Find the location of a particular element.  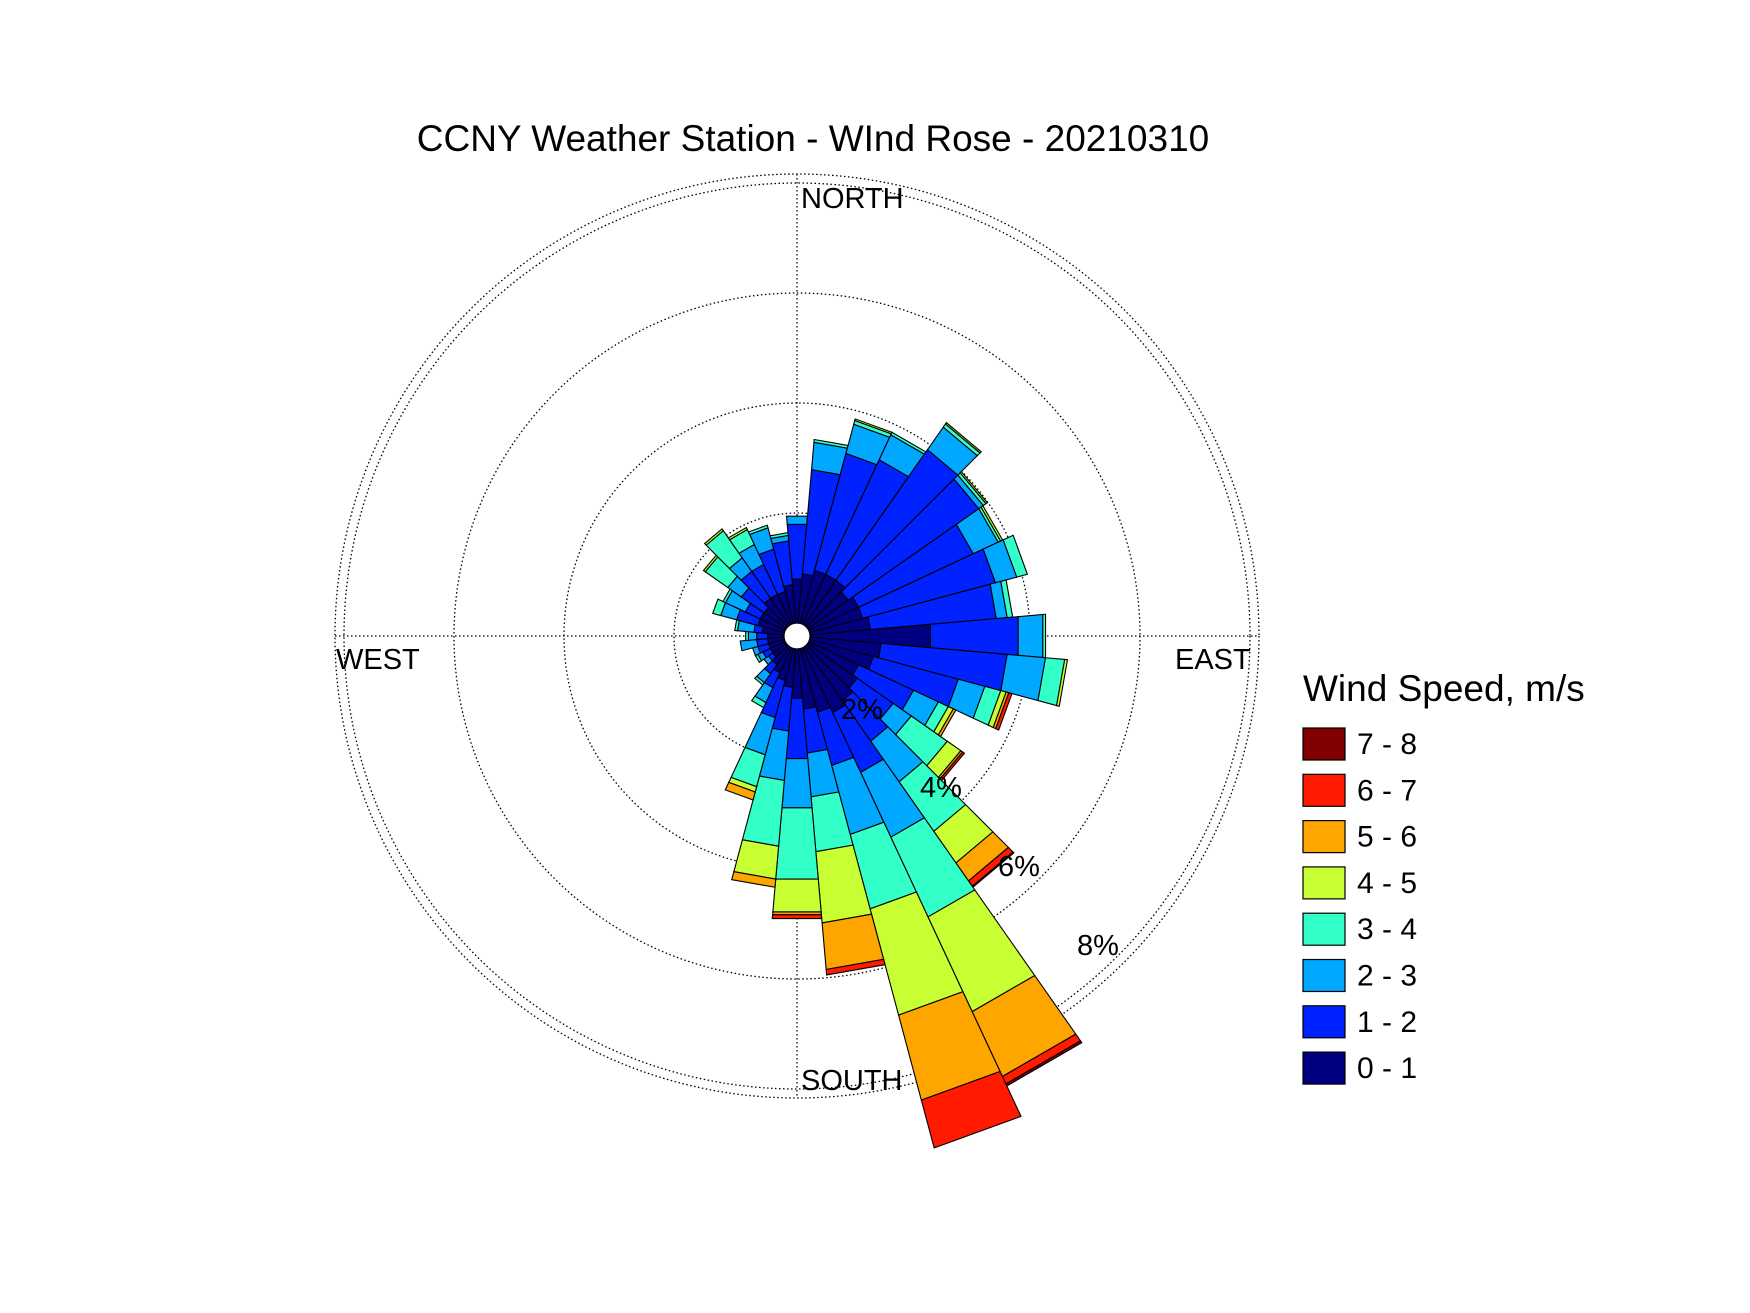

ring-labels: 2% 4% 6% 8% is located at coordinates (980, 828).